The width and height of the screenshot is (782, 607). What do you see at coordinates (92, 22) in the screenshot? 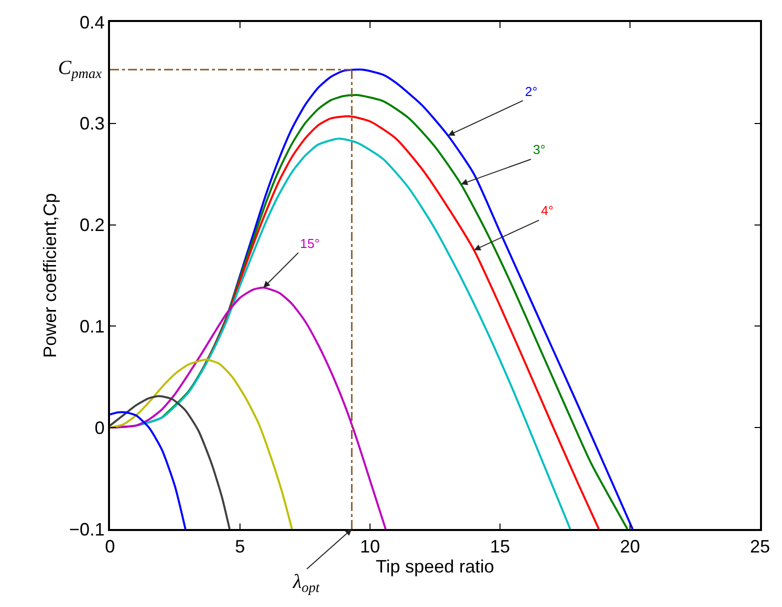
I see `y-tick-label: 0.4` at bounding box center [92, 22].